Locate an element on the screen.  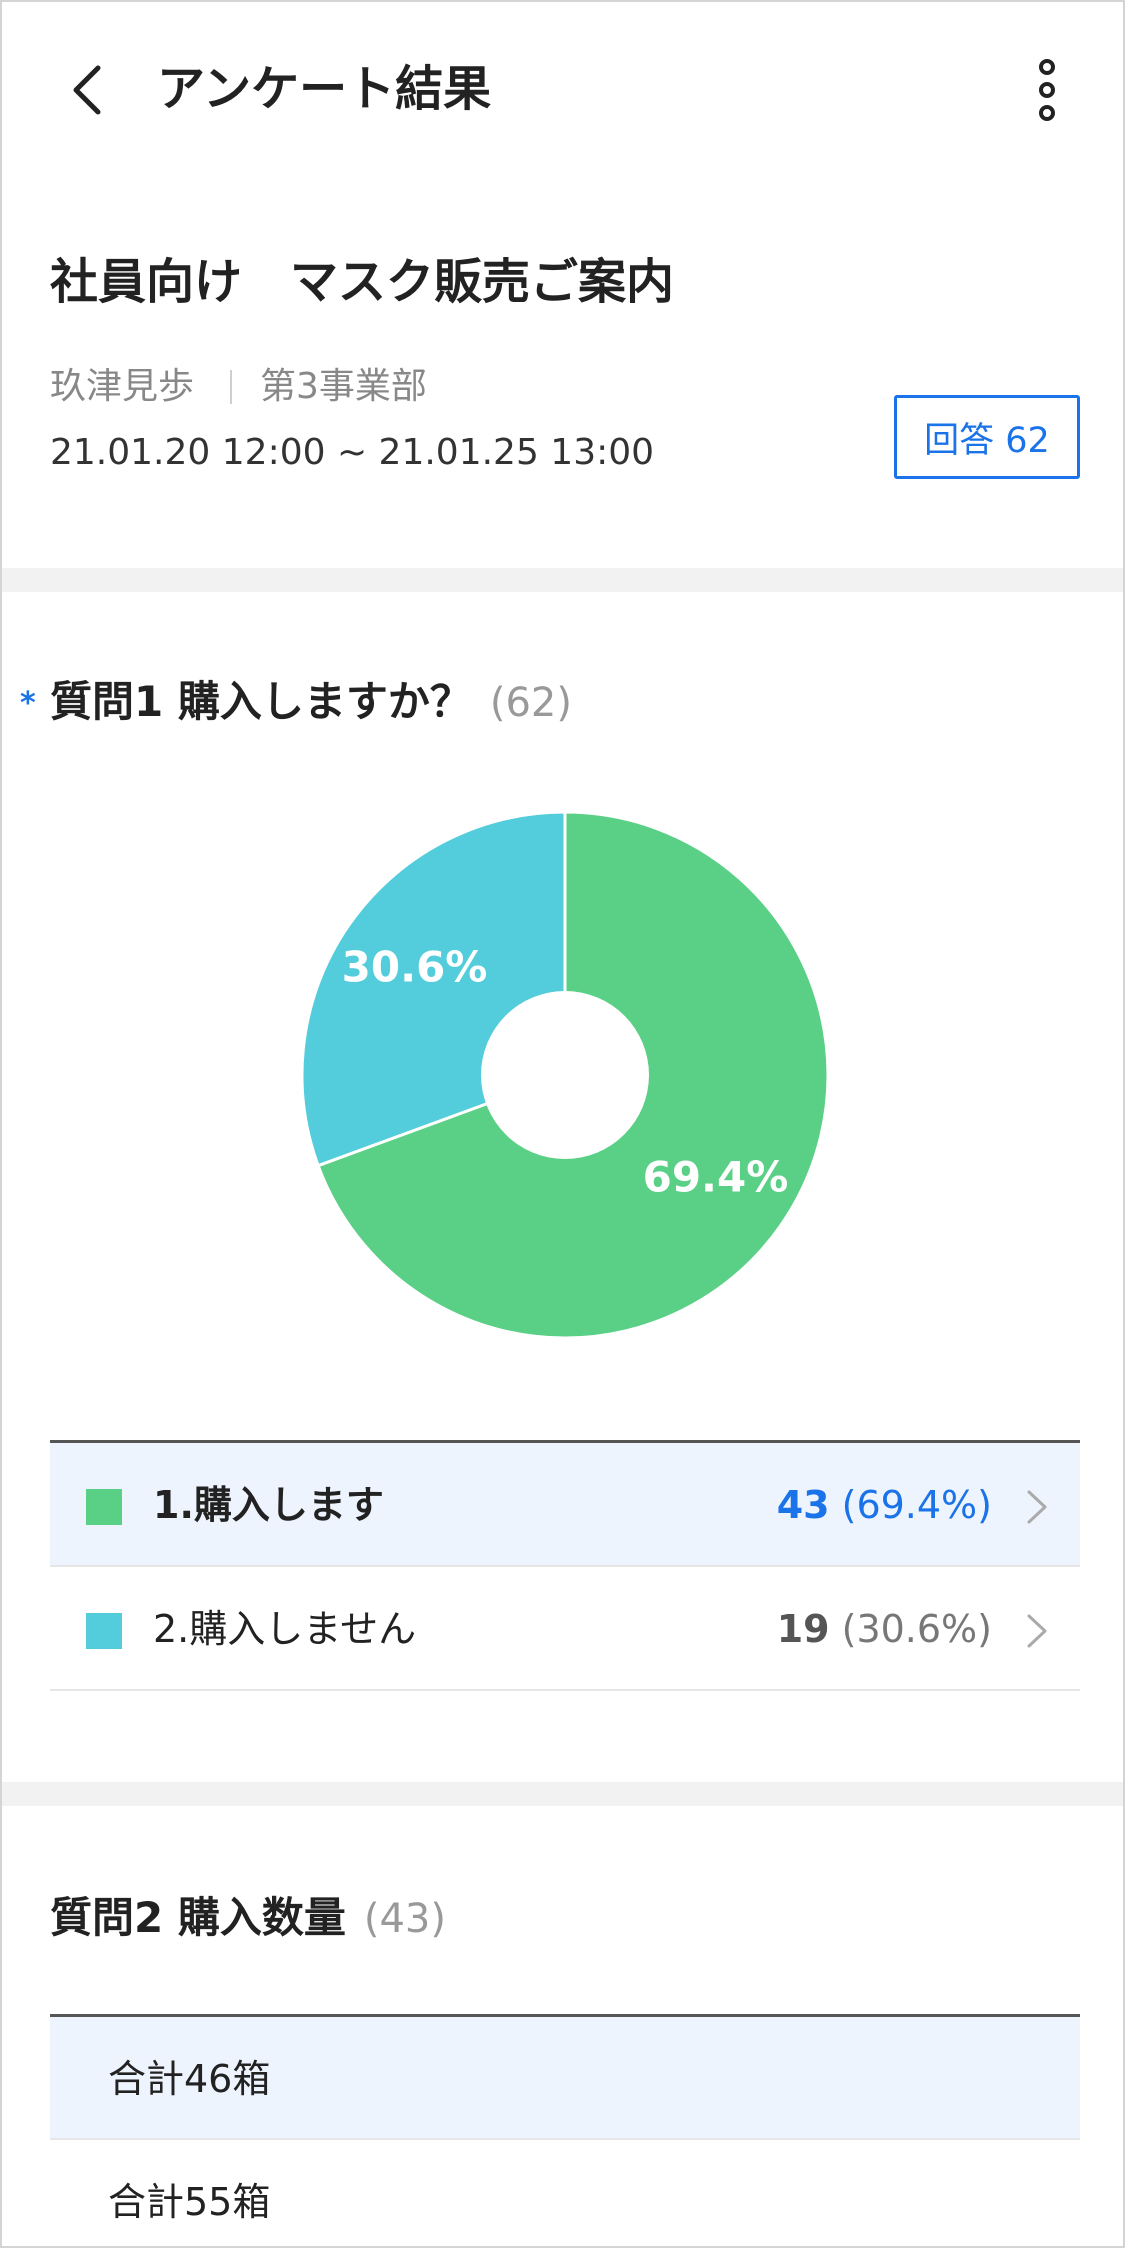
question1-count: (62) is located at coordinates (530, 703).